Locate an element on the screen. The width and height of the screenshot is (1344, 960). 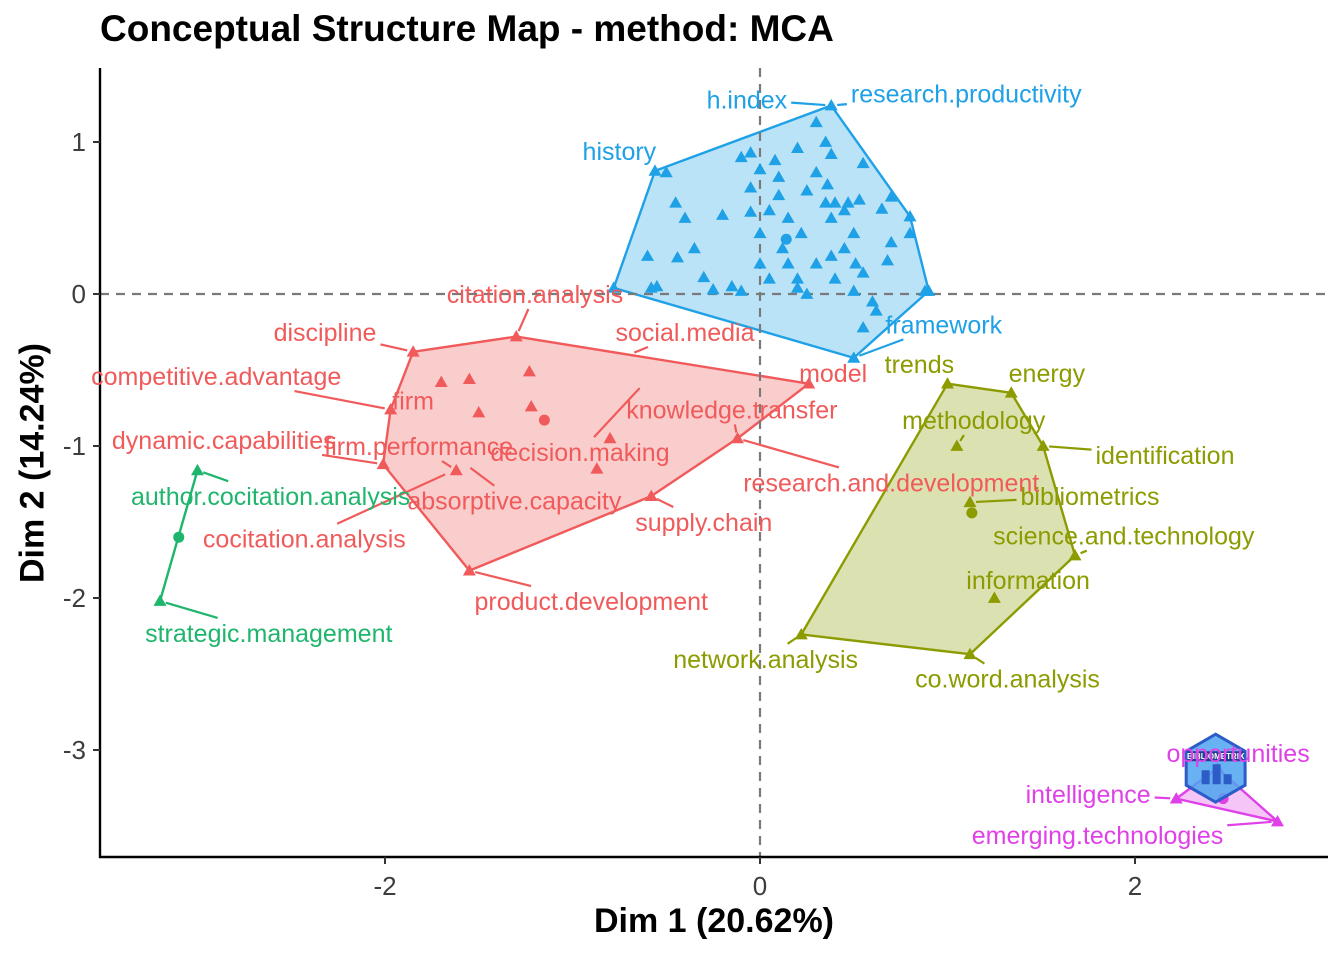
point-label: model is located at coordinates (833, 374).